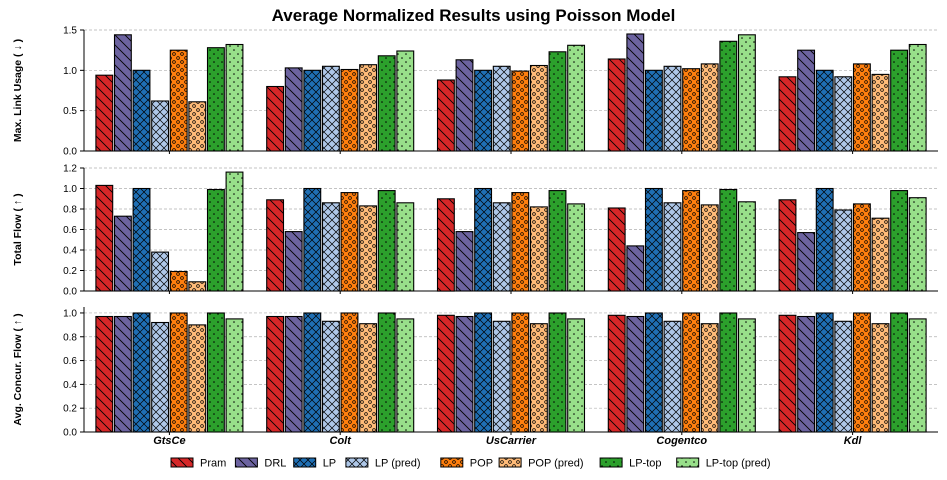  Describe the element at coordinates (349, 372) in the screenshot. I see `bar-pop-colt` at that location.